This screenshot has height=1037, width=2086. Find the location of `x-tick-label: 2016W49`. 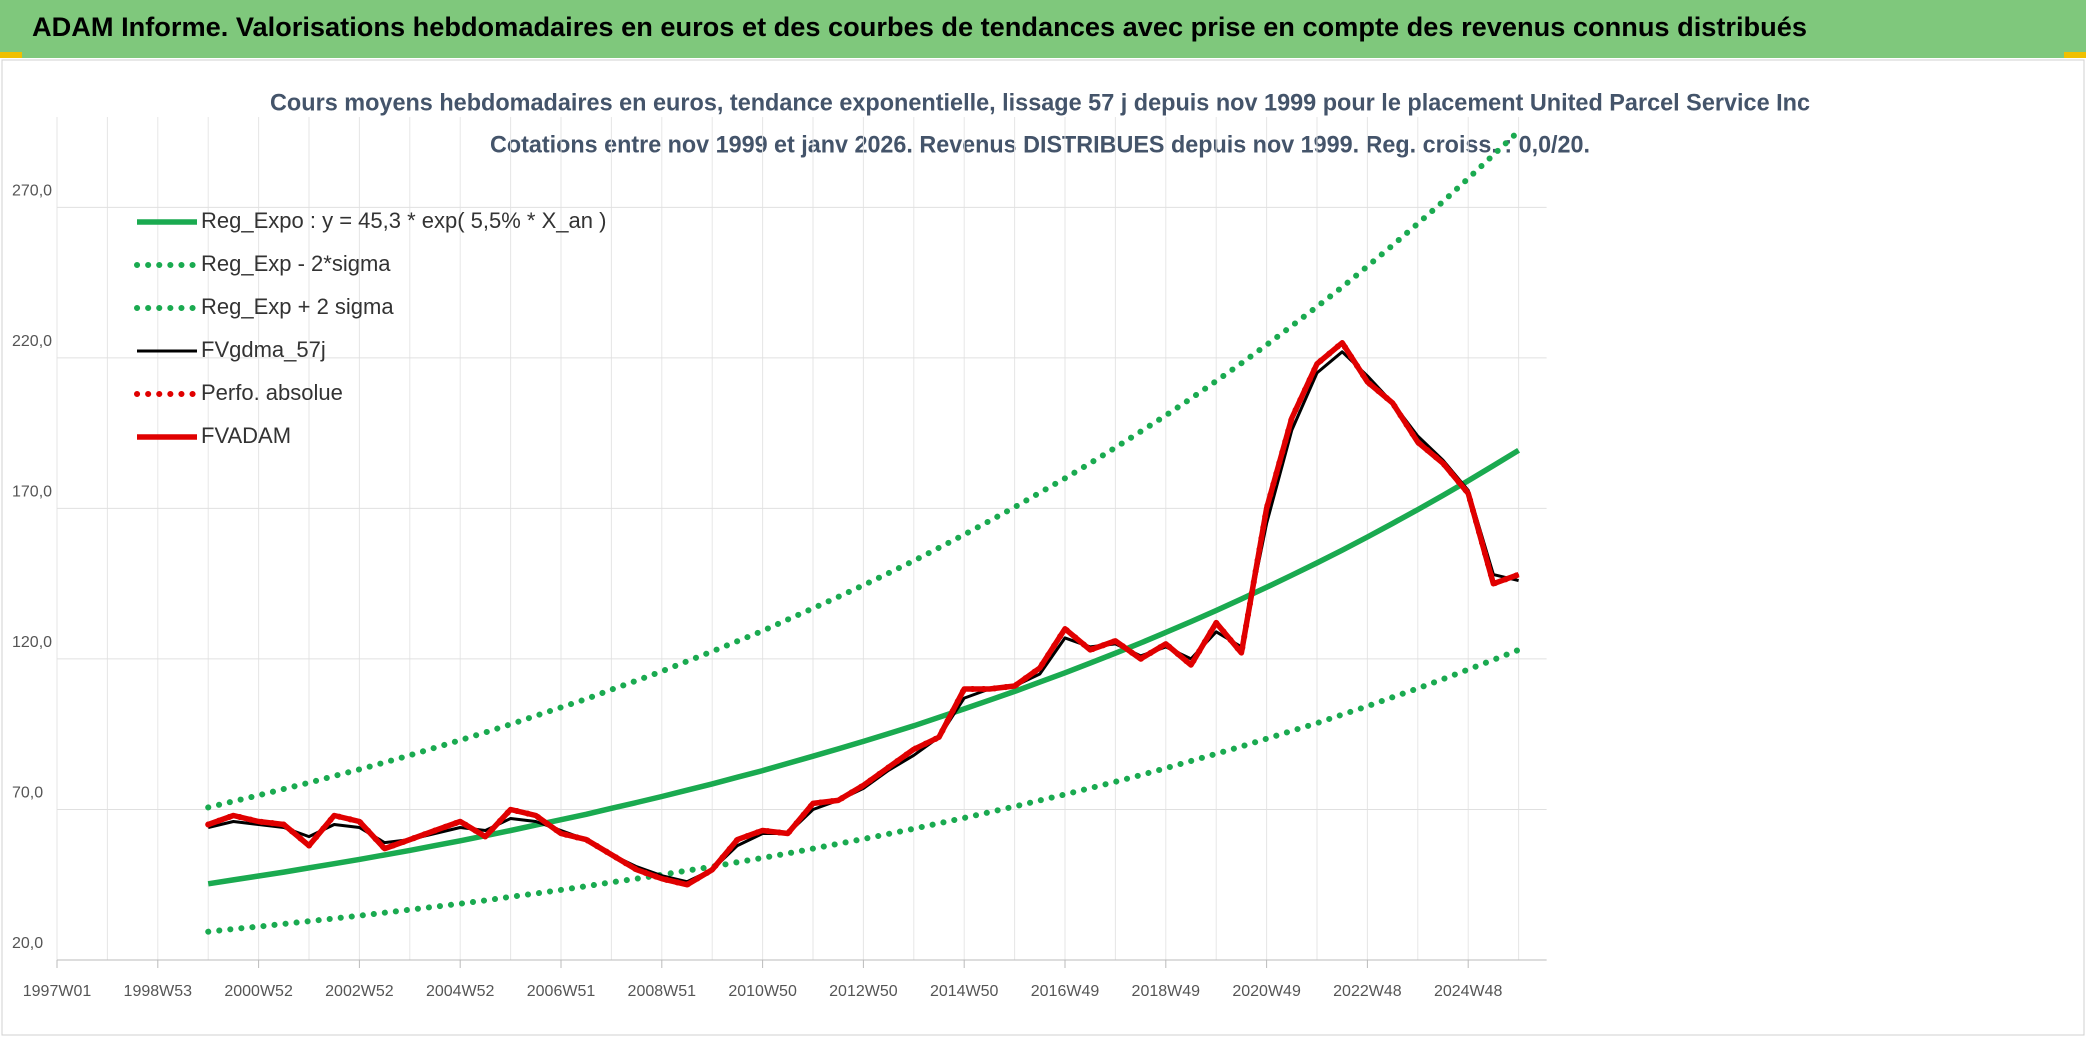

x-tick-label: 2016W49 is located at coordinates (1065, 991).